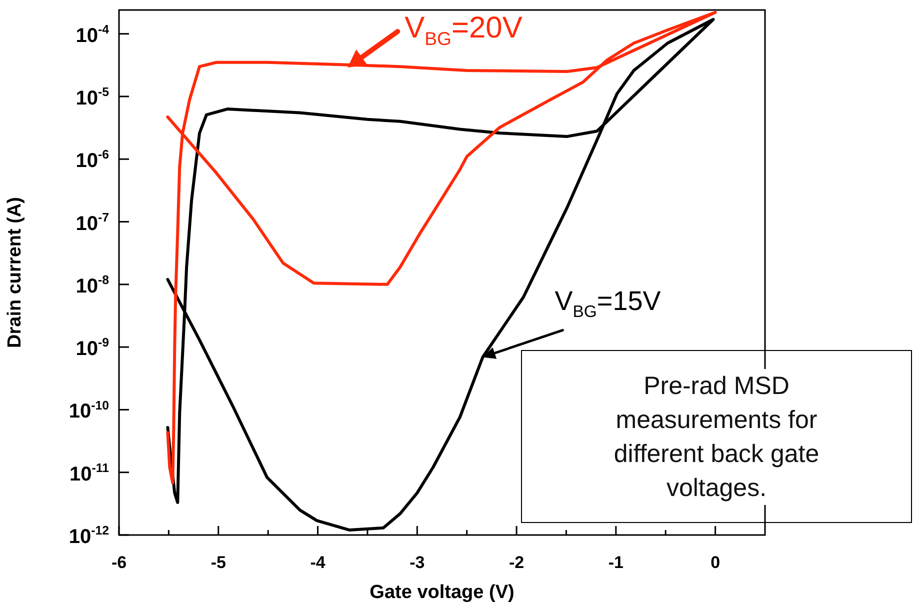  What do you see at coordinates (616, 562) in the screenshot?
I see `x-tick-label: -1` at bounding box center [616, 562].